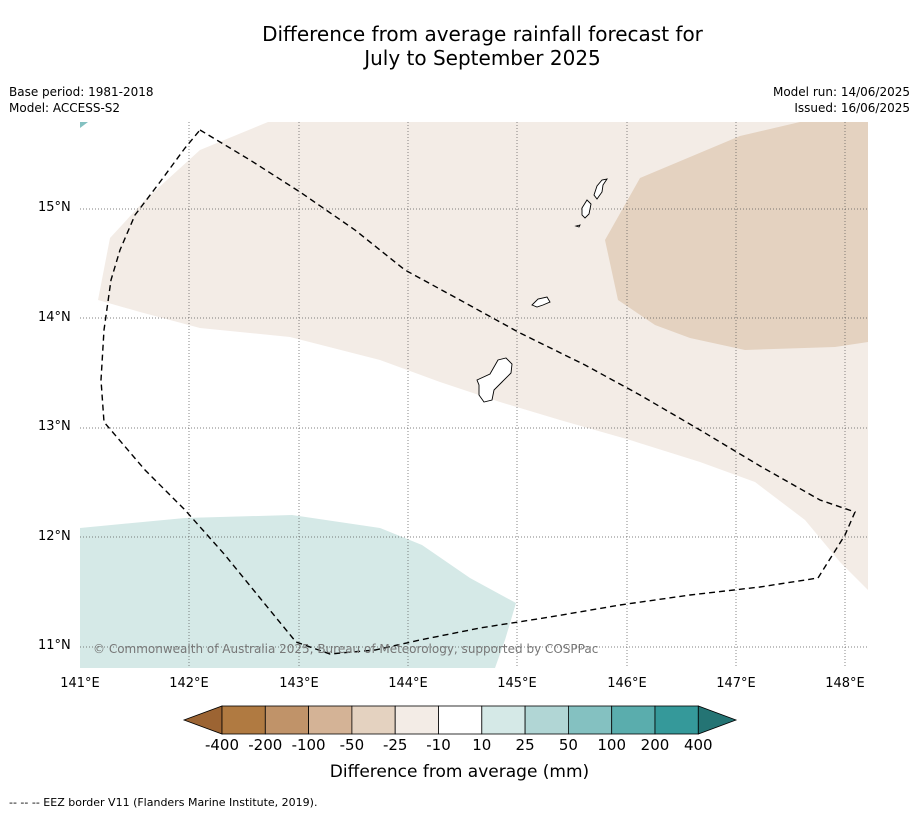 This screenshot has height=816, width=919. Describe the element at coordinates (698, 745) in the screenshot. I see `colorbar-tick-label: 400` at that location.